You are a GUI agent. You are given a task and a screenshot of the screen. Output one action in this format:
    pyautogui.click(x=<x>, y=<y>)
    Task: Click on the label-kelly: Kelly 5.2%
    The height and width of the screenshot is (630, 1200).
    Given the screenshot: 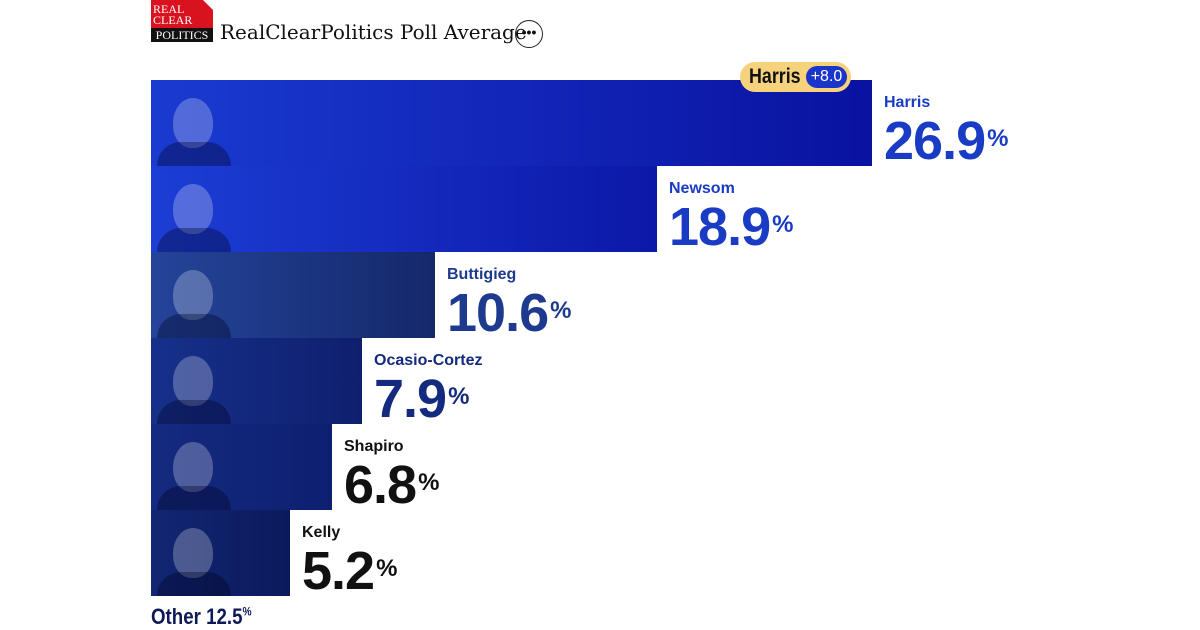 What is the action you would take?
    pyautogui.click(x=349, y=562)
    